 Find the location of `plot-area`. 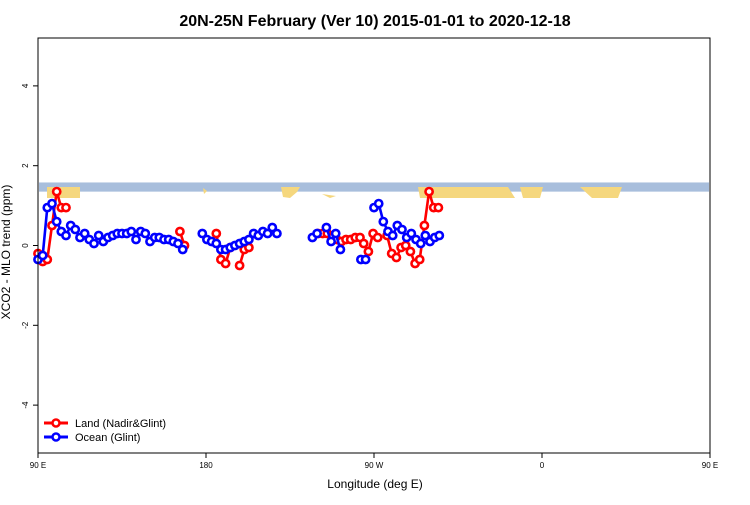

plot-area is located at coordinates (239, 228).